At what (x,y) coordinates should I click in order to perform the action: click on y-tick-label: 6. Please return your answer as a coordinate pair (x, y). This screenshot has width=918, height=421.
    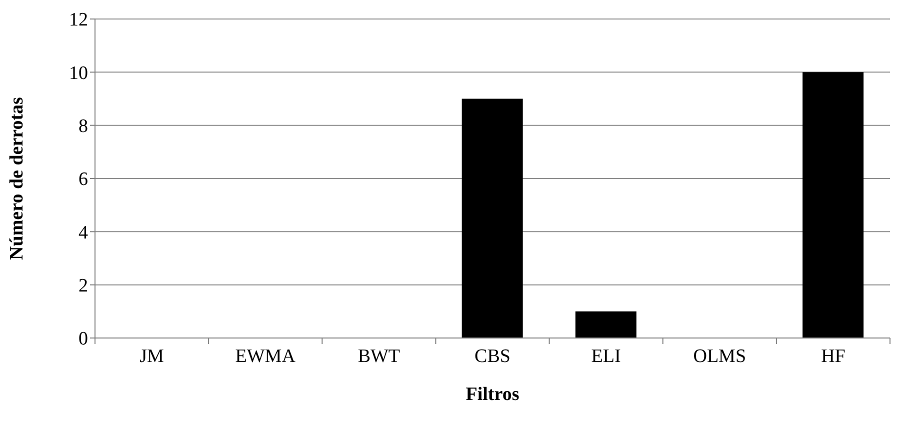
    Looking at the image, I should click on (83, 179).